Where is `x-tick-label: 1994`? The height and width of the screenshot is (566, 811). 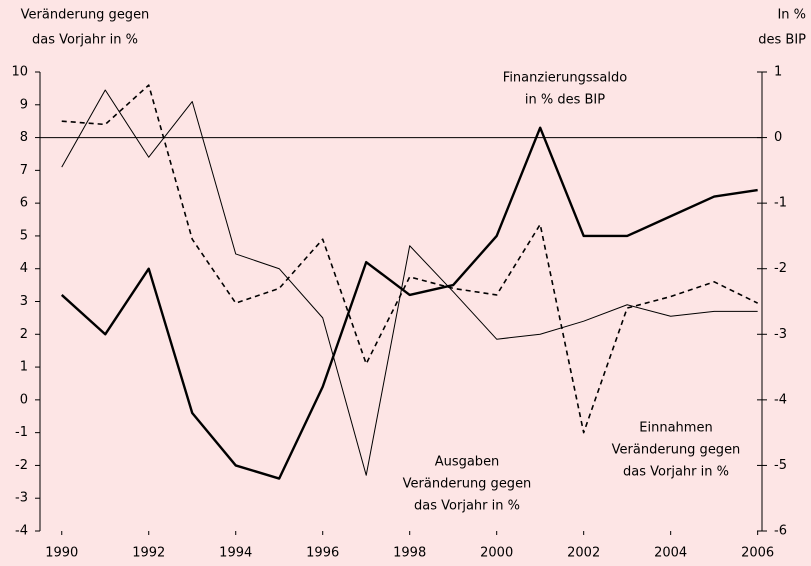 x-tick-label: 1994 is located at coordinates (235, 553).